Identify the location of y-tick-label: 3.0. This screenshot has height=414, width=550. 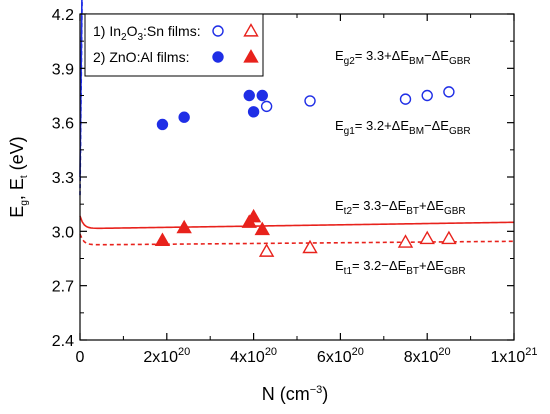
(63, 232).